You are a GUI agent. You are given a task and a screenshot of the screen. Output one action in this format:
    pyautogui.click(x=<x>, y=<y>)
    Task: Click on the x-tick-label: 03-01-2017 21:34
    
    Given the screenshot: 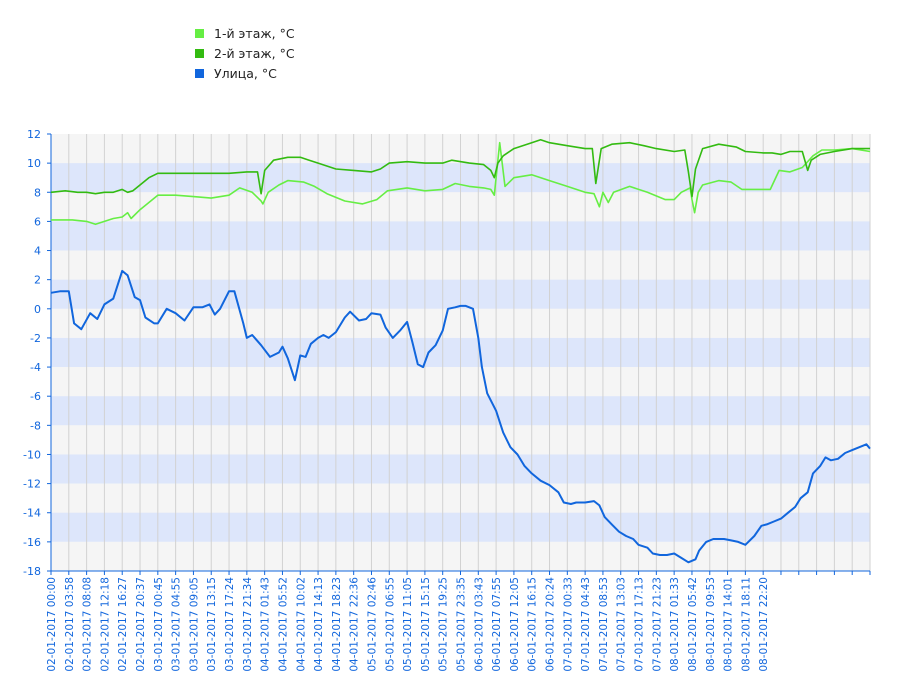 What is the action you would take?
    pyautogui.click(x=248, y=624)
    